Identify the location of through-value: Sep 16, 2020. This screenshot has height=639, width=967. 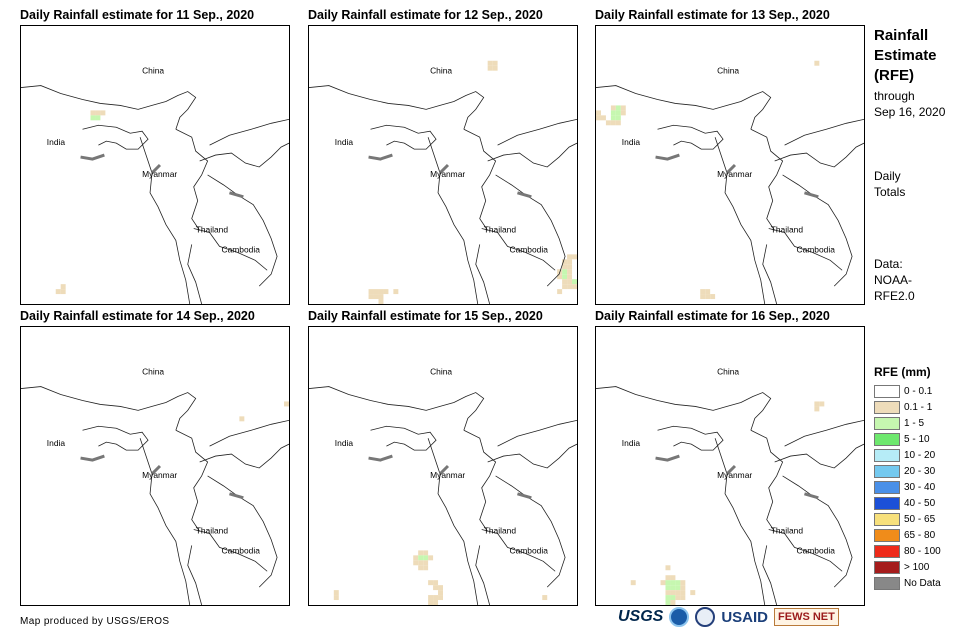
(910, 112).